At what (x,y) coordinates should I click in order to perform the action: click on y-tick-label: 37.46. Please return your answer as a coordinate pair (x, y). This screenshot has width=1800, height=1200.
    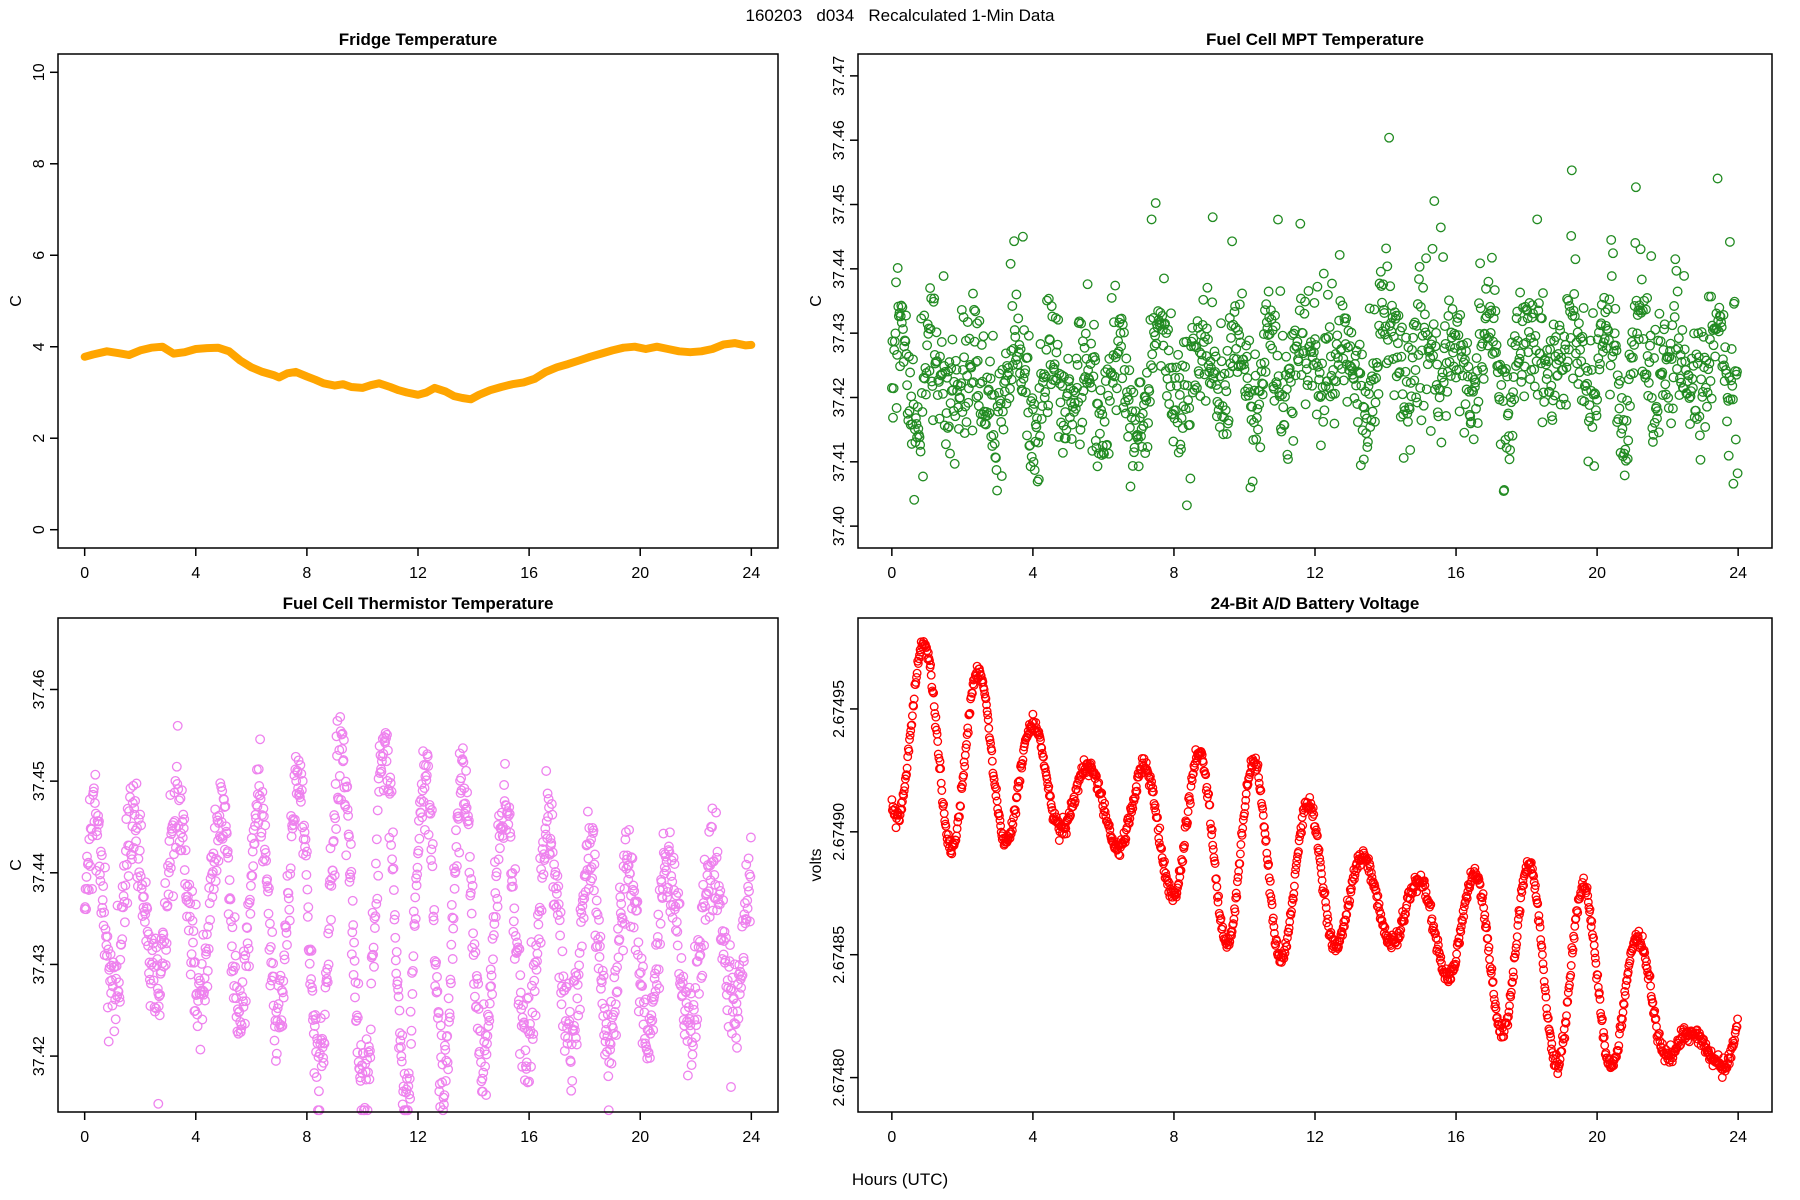
    Looking at the image, I should click on (39, 689).